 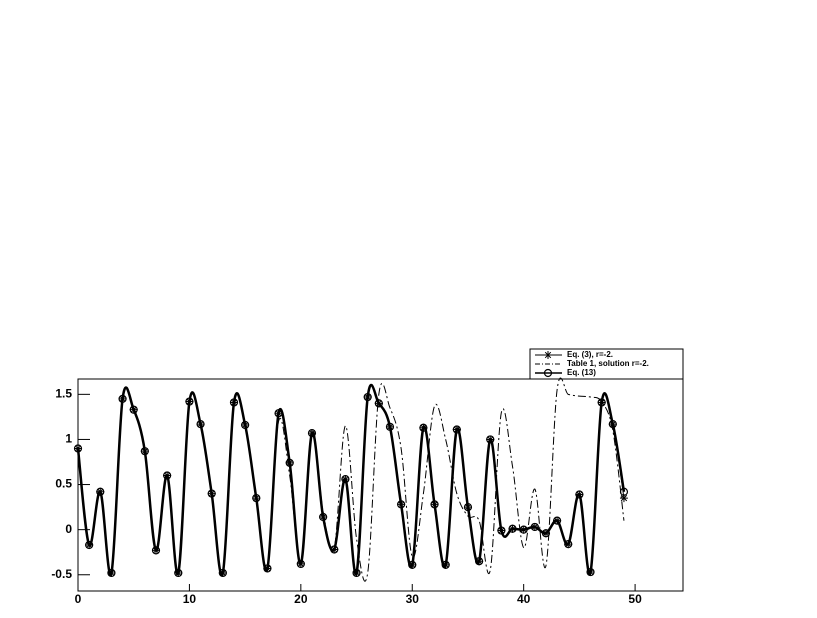 I want to click on x-tick-label: 40, so click(x=524, y=599).